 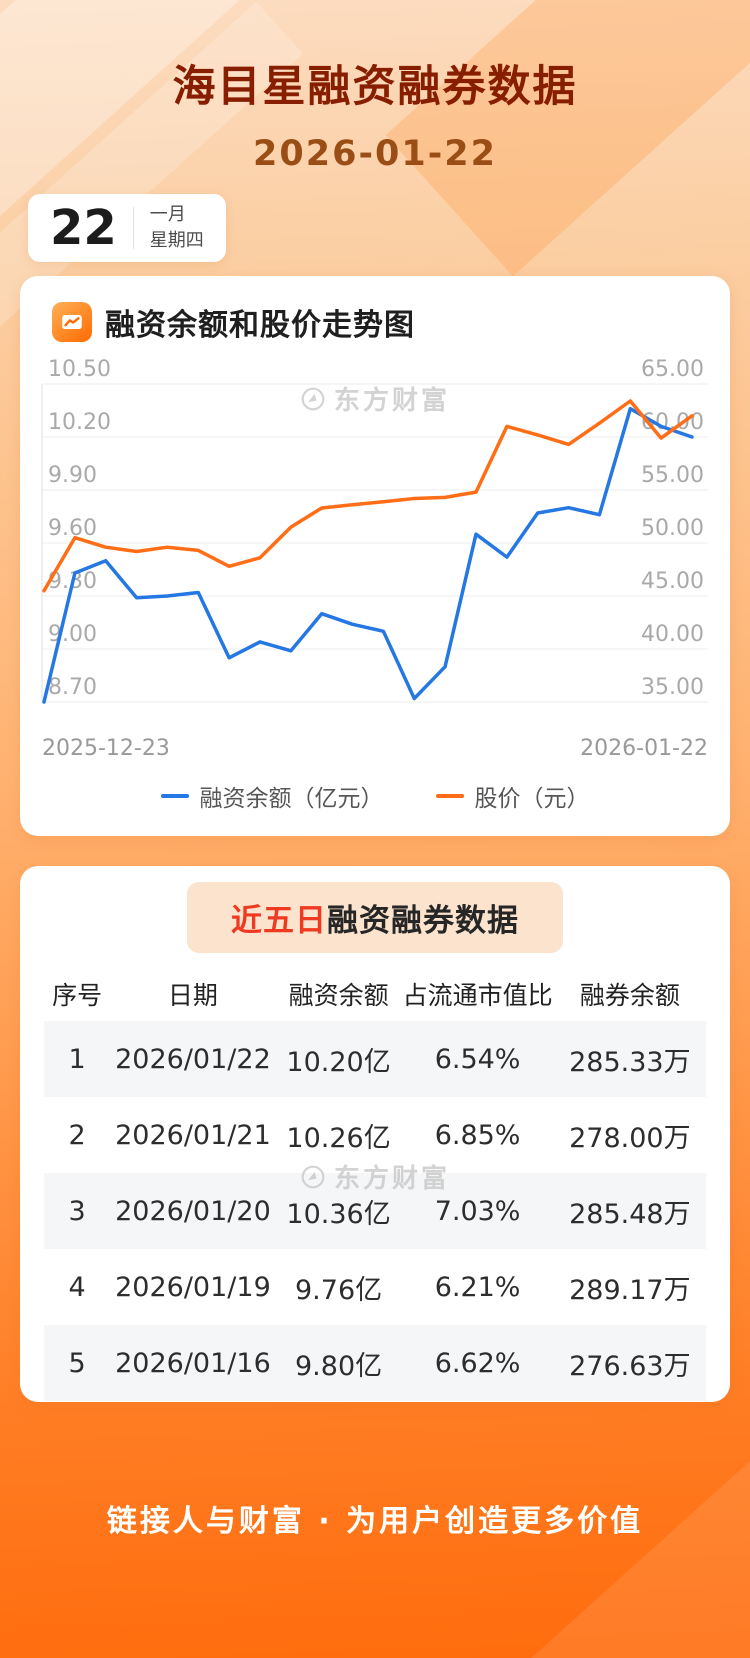 What do you see at coordinates (375, 748) in the screenshot?
I see `x-axis-labels: 2025-12-23 2026-01-22` at bounding box center [375, 748].